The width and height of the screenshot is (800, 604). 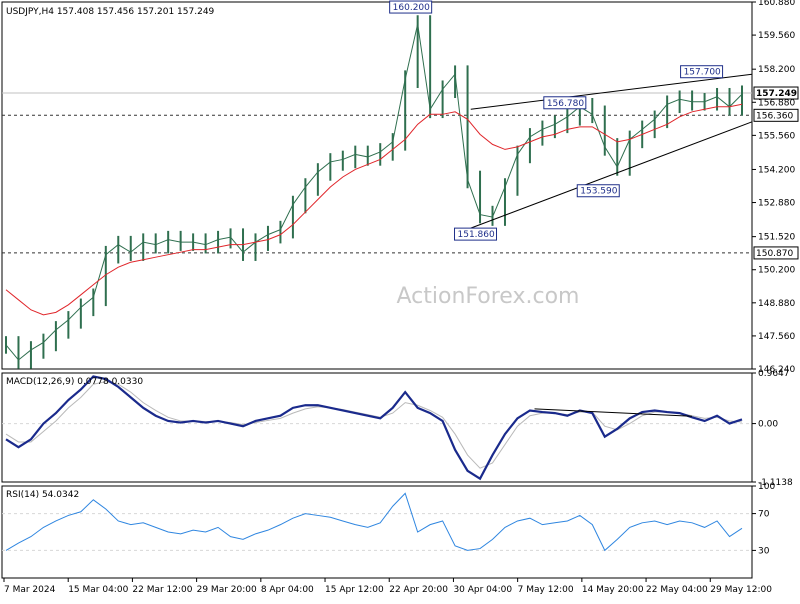 What do you see at coordinates (98, 590) in the screenshot?
I see `x-axis-label: 15 Mar 04:00` at bounding box center [98, 590].